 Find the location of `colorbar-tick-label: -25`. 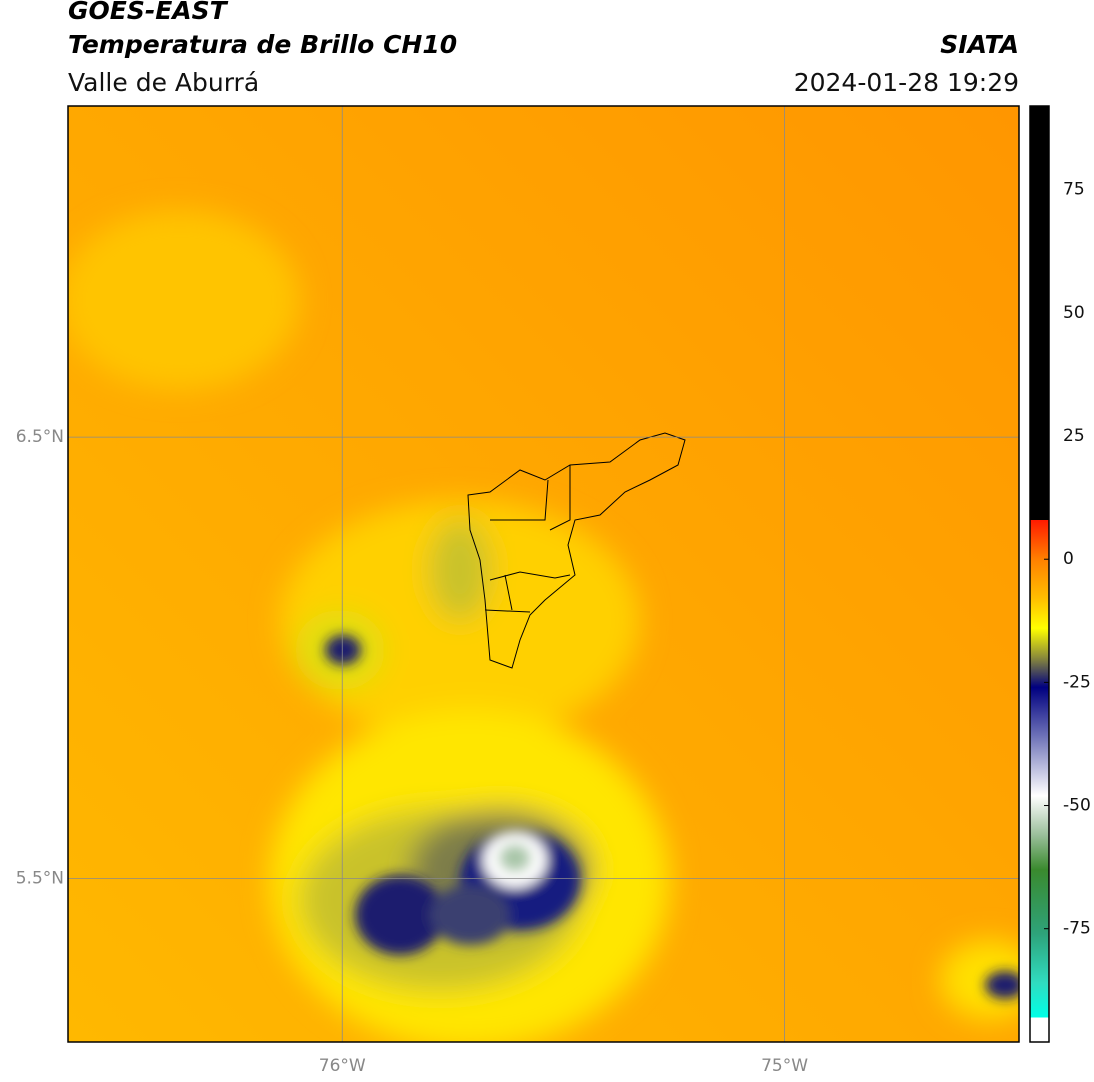

colorbar-tick-label: -25 is located at coordinates (1077, 682).